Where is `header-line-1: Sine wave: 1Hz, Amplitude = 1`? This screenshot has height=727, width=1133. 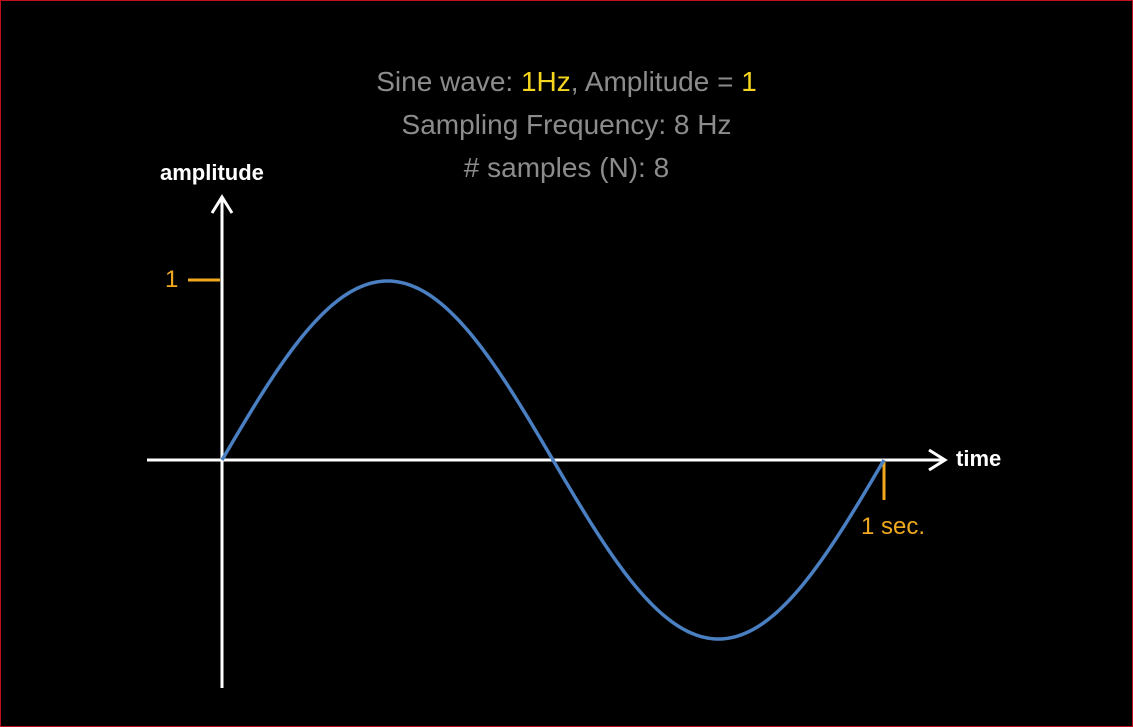
header-line-1: Sine wave: 1Hz, Amplitude = 1 is located at coordinates (566, 81).